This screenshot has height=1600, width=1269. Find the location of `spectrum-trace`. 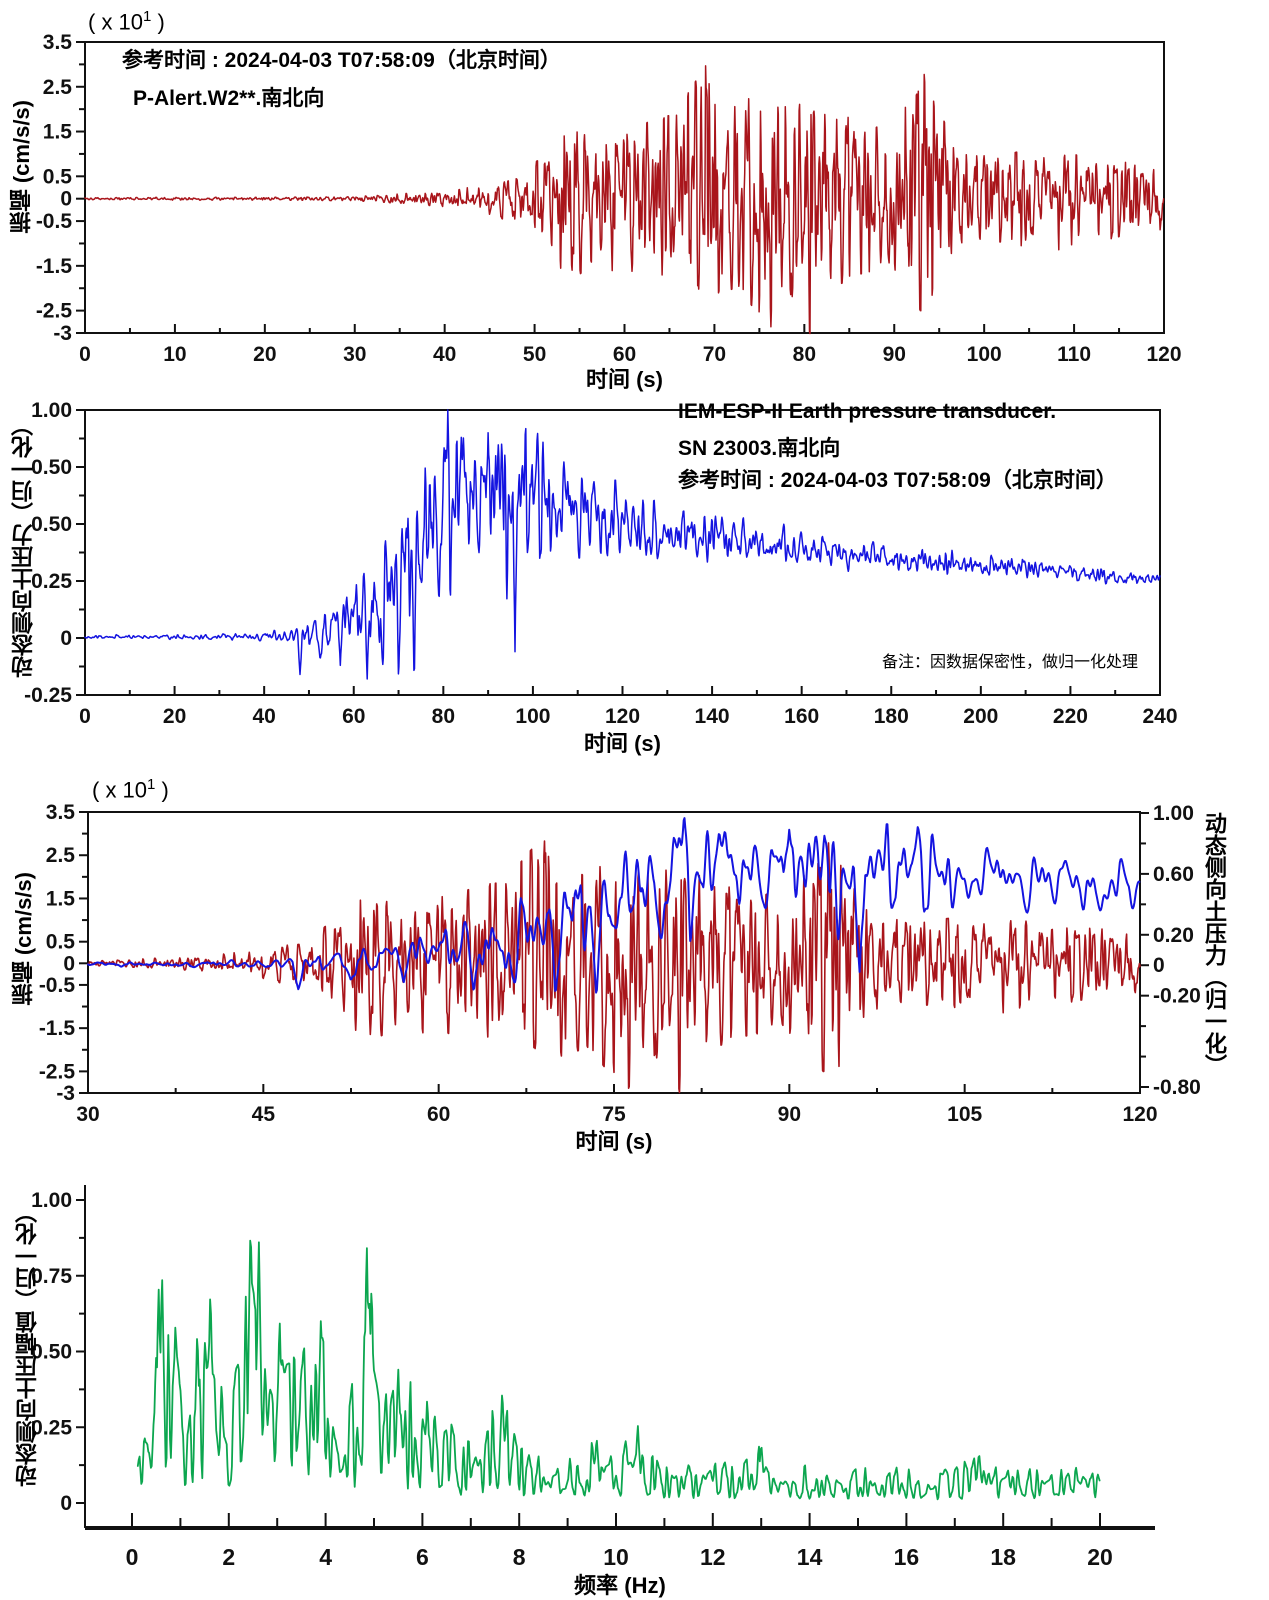

spectrum-trace is located at coordinates (618, 1370).